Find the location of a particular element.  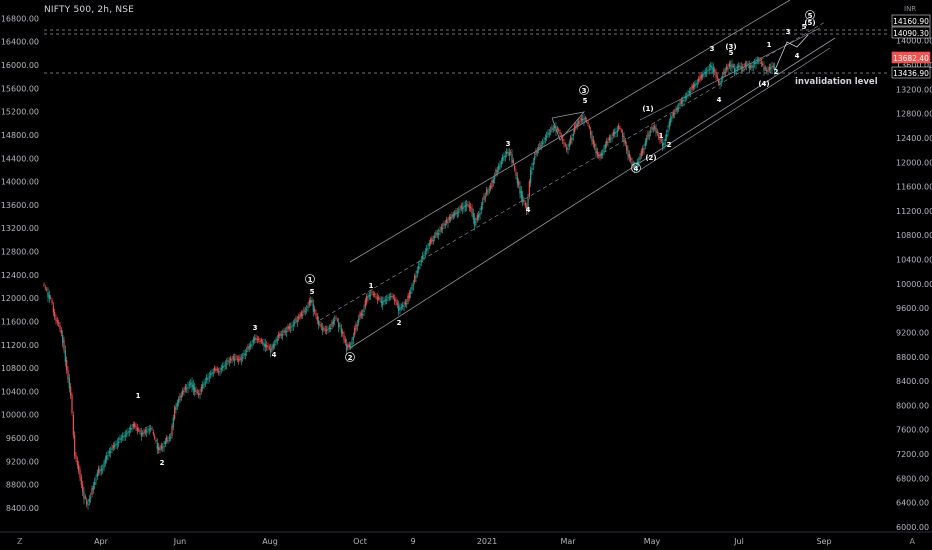

time-axis-tick: 9 is located at coordinates (412, 541).